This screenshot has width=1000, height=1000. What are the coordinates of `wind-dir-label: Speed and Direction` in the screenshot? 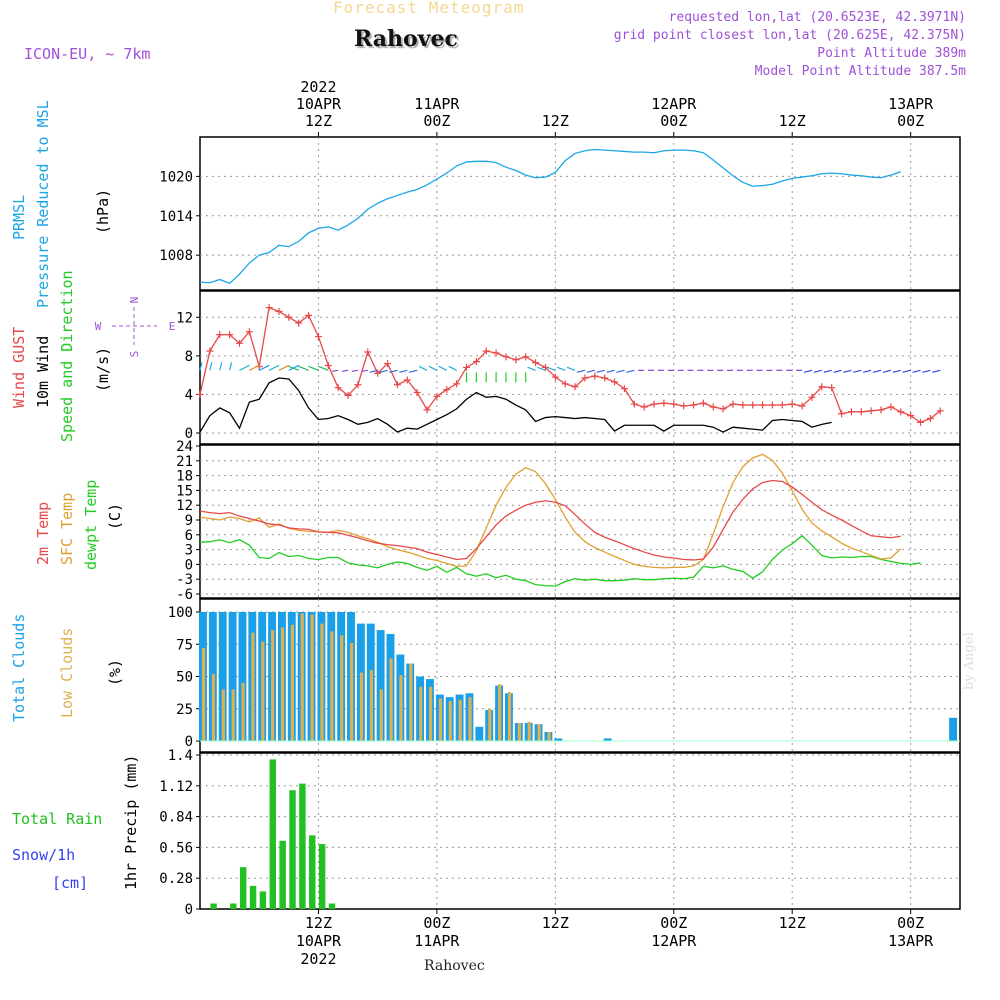 It's located at (67, 356).